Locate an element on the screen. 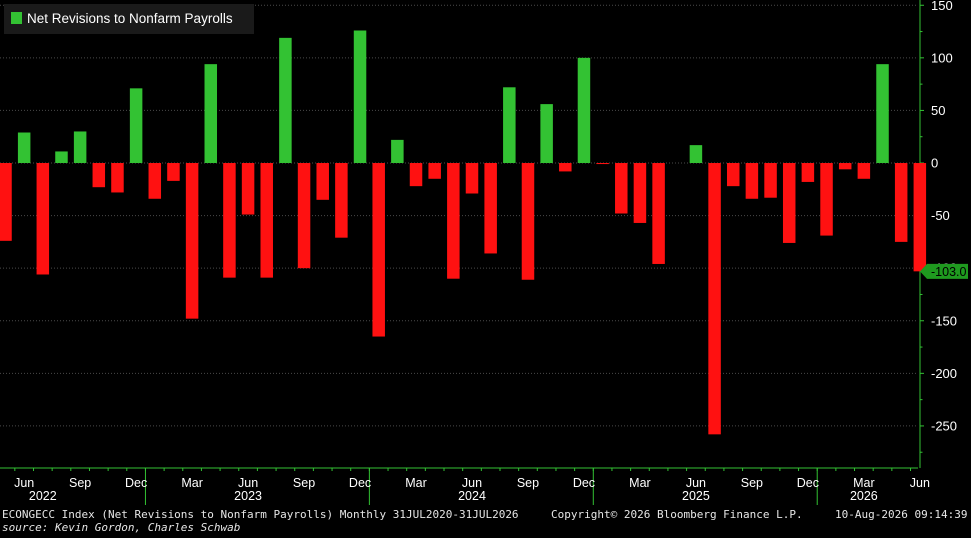 The width and height of the screenshot is (971, 538). y-tick-label: 100 is located at coordinates (942, 57).